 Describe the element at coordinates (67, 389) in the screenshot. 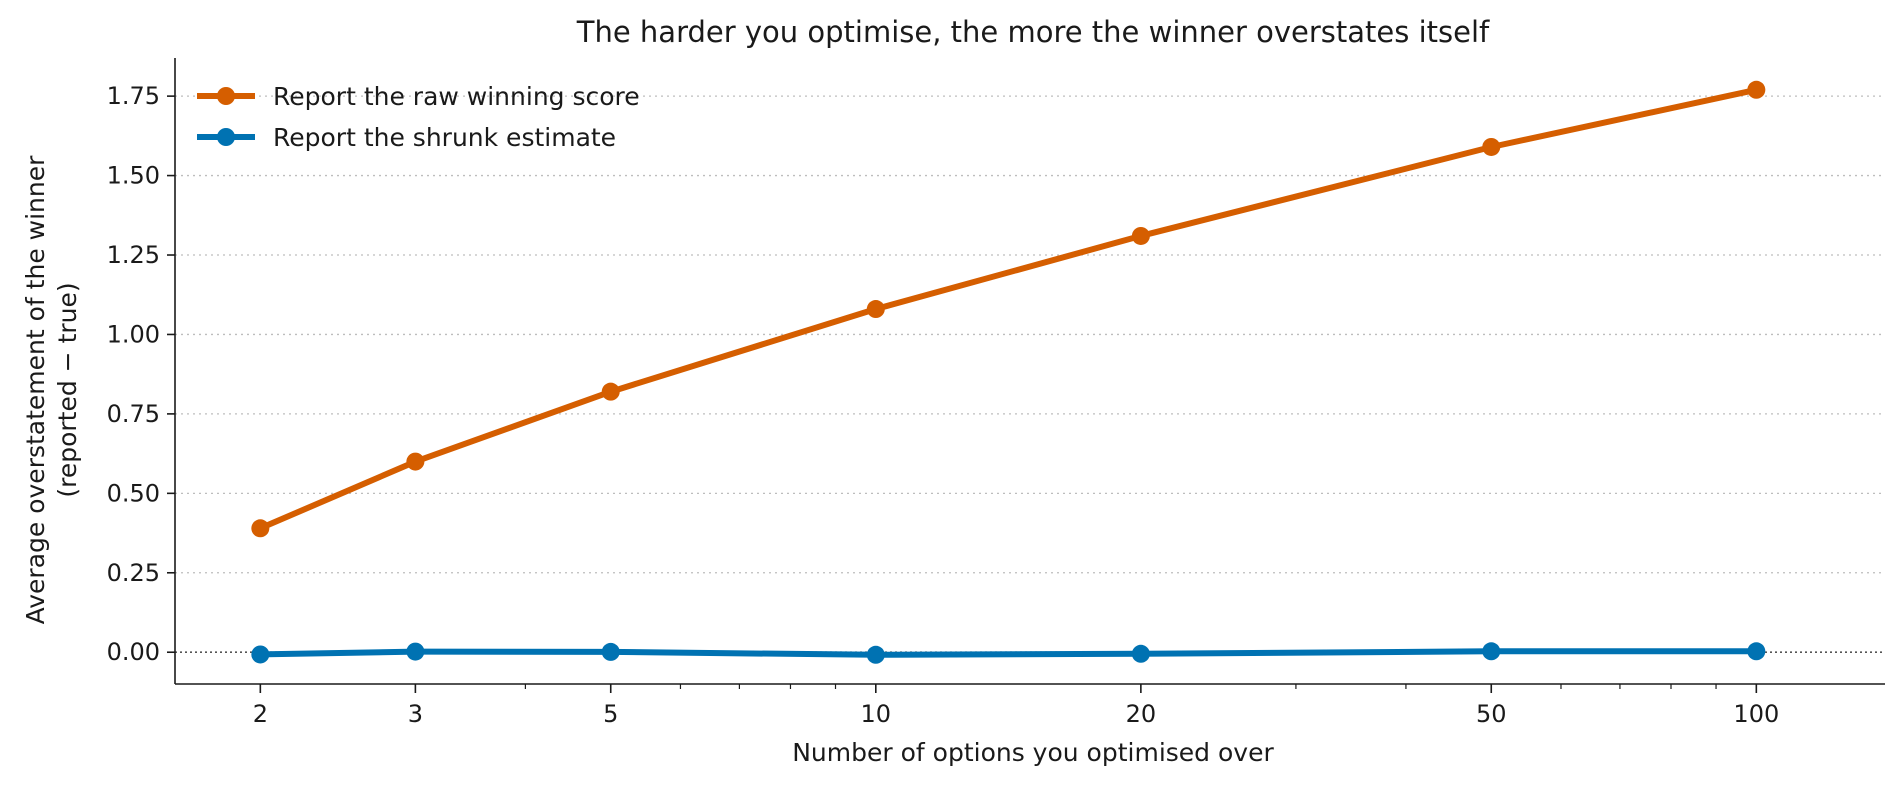

I see `y-axis-label-secondary: (reported − true)` at that location.